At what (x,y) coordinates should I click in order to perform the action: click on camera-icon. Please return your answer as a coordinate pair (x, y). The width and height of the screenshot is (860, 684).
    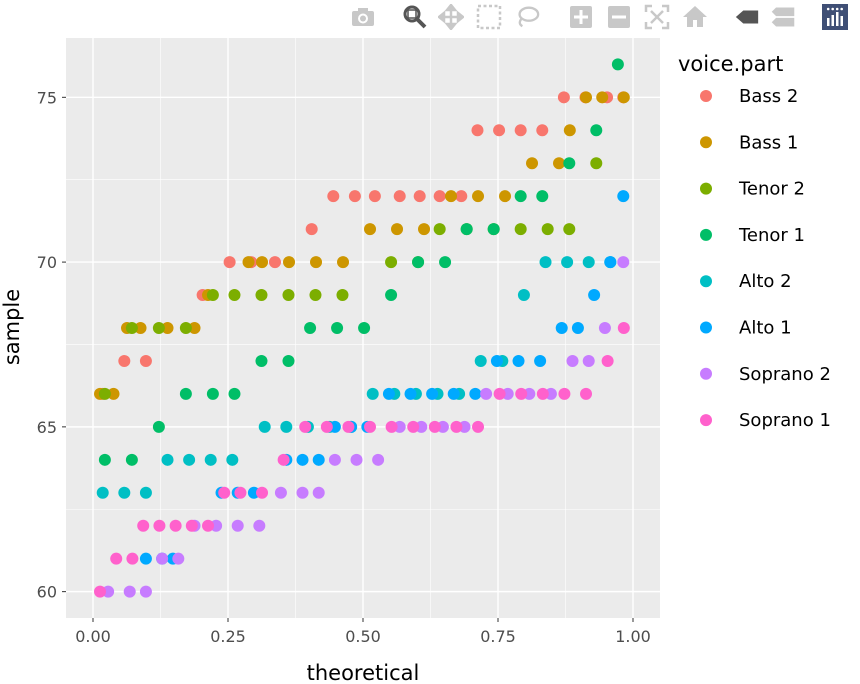
    Looking at the image, I should click on (363, 17).